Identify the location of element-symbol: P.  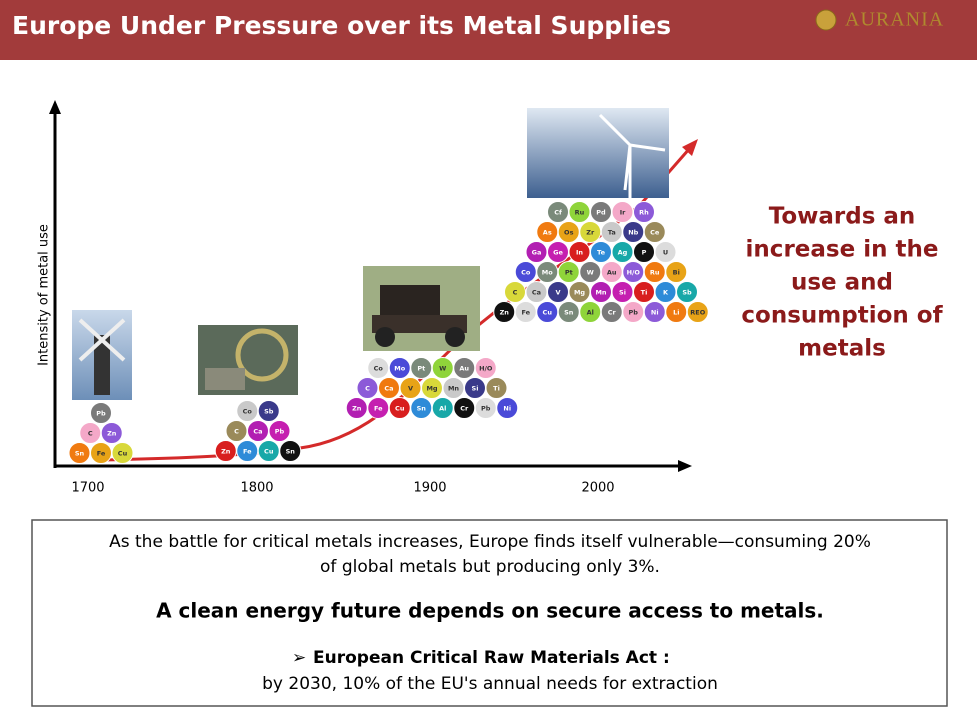
(644, 253).